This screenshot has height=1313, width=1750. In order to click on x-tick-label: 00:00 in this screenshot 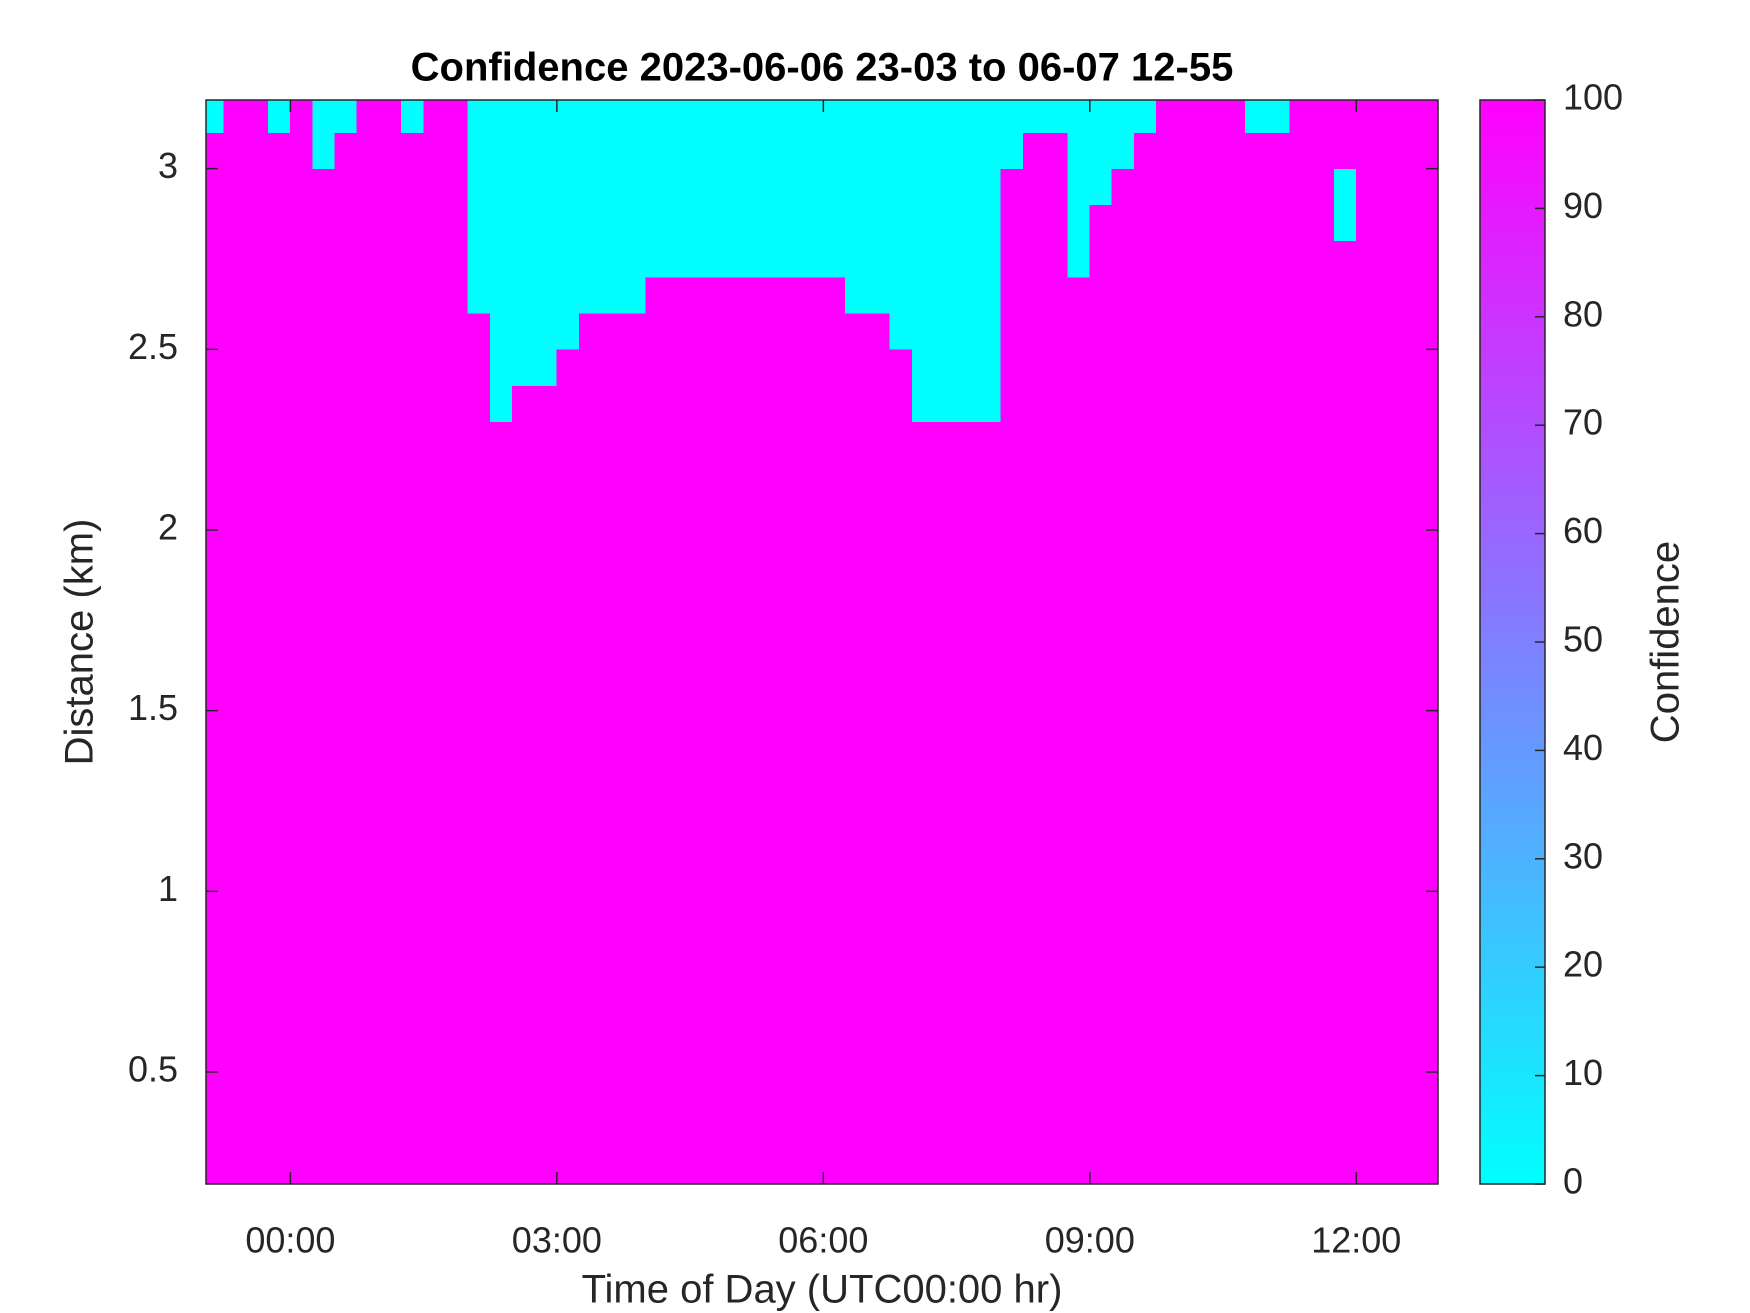, I will do `click(290, 1240)`.